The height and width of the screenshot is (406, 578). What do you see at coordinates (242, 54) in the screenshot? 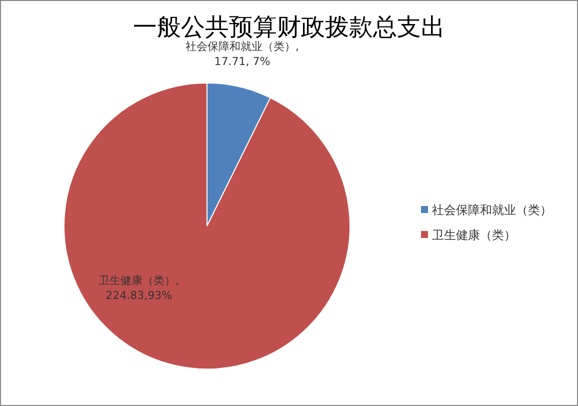
I see `data-label: 社会保障和就业（类）, 17.71, 7%` at bounding box center [242, 54].